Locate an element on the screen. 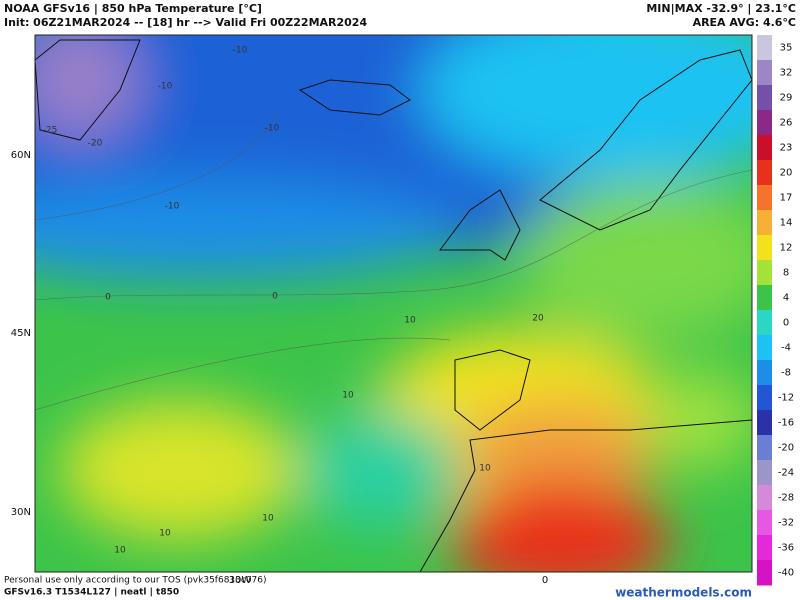 Image resolution: width=800 pixels, height=600 pixels. contour-label: -20 is located at coordinates (95, 144).